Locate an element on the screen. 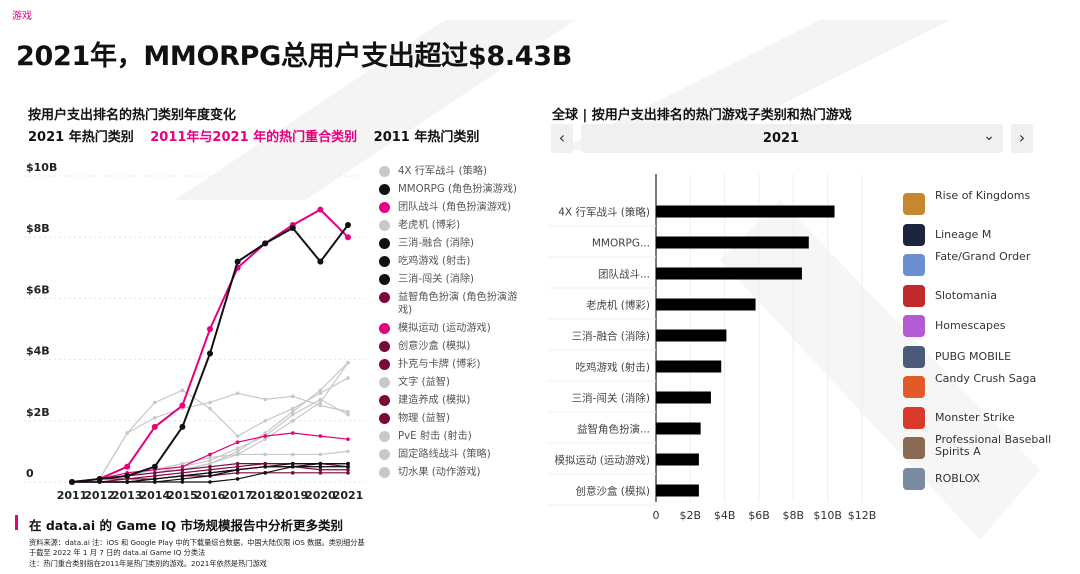 The width and height of the screenshot is (1080, 574). category-label: 创意沙盒 (模拟) is located at coordinates (612, 491).